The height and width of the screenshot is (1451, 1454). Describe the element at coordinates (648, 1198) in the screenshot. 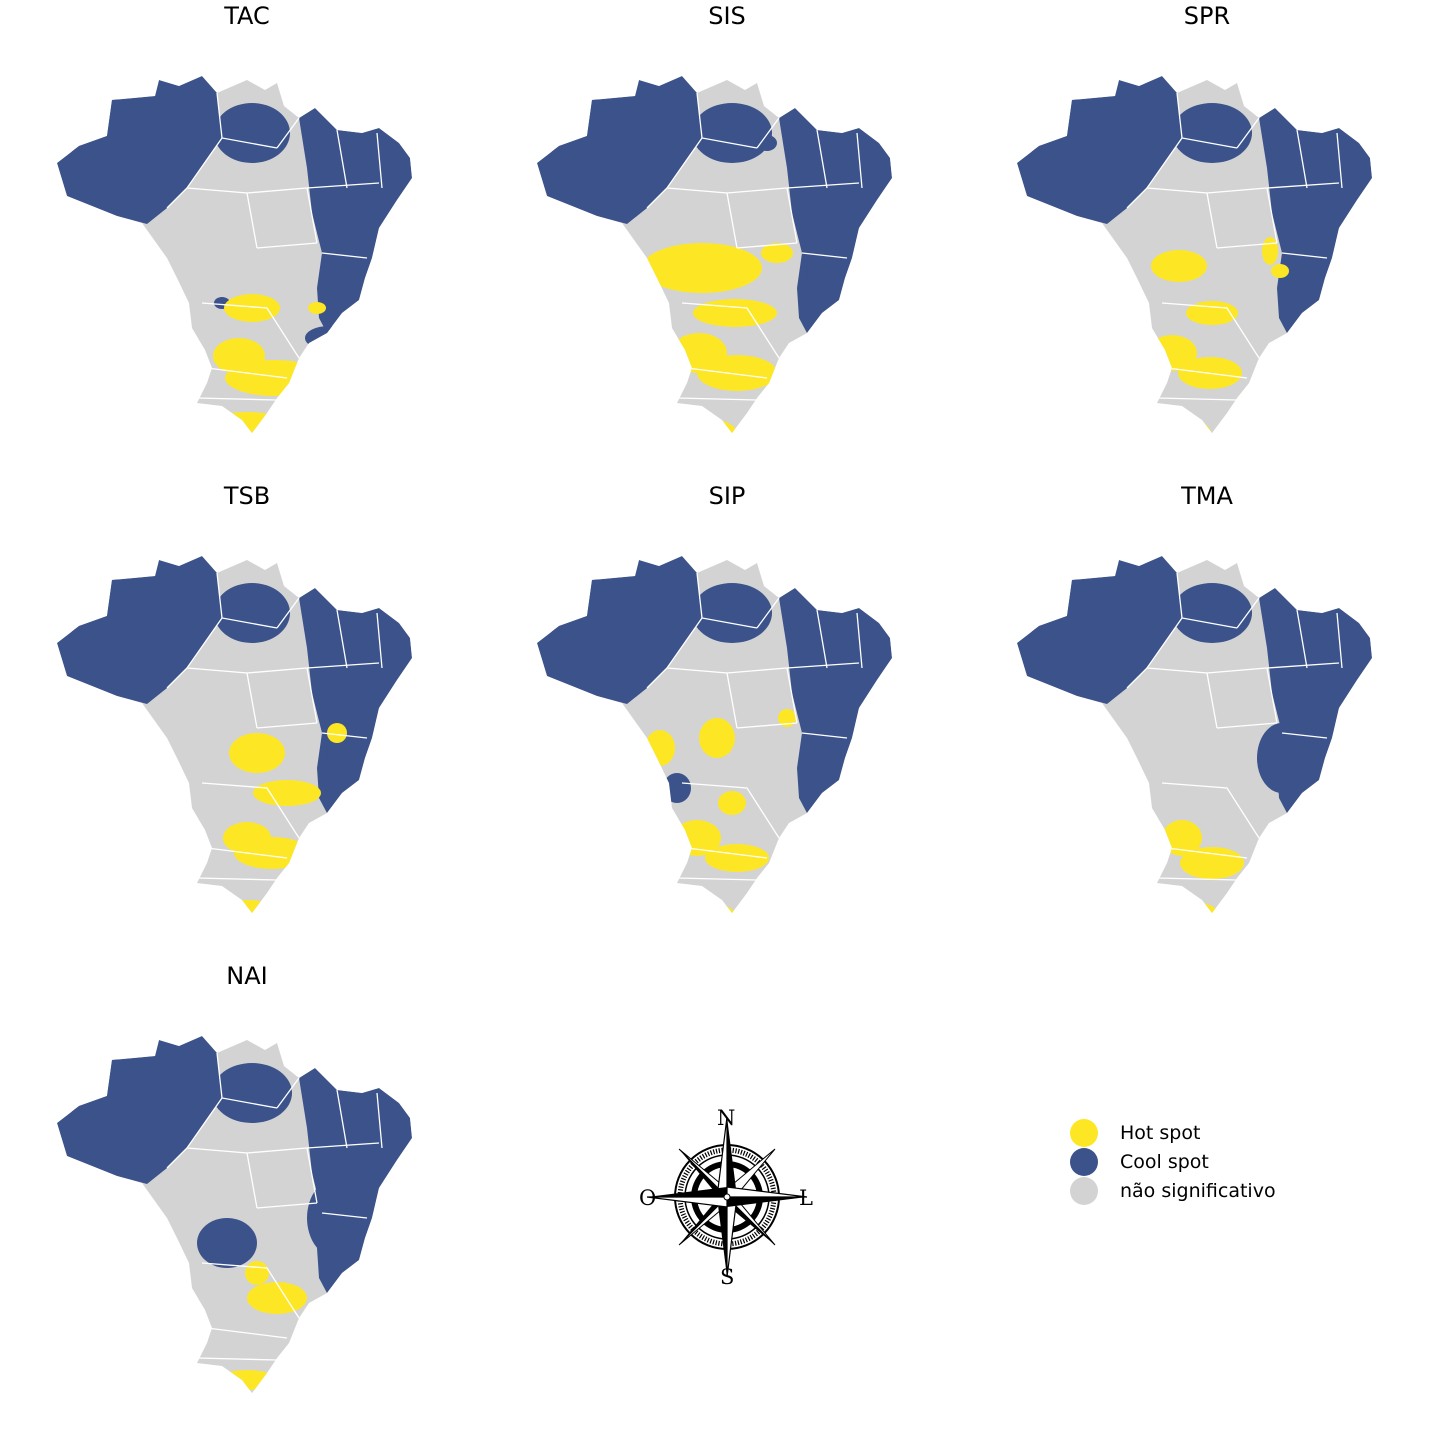

I see `compass-west-label: O` at that location.